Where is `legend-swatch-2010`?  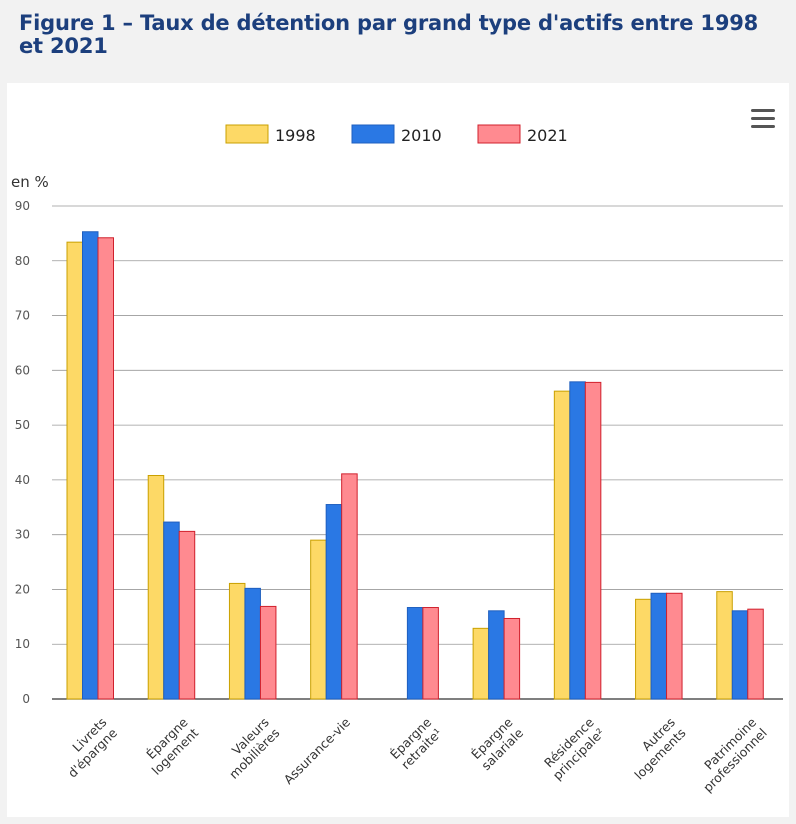
legend-swatch-2010 is located at coordinates (373, 134).